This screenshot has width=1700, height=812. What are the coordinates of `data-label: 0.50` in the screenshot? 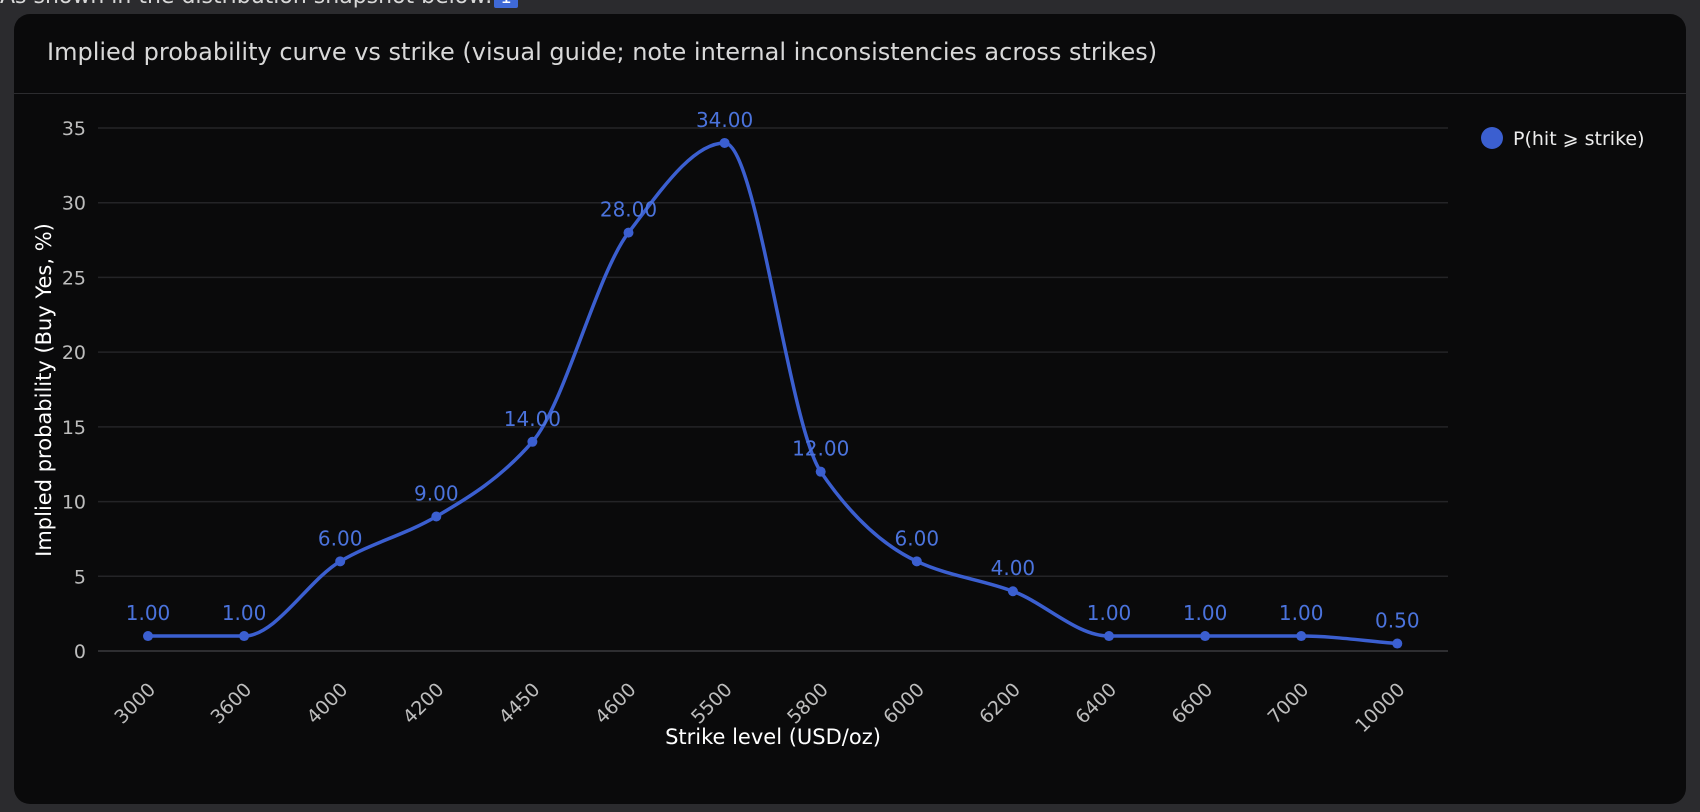 It's located at (1397, 621).